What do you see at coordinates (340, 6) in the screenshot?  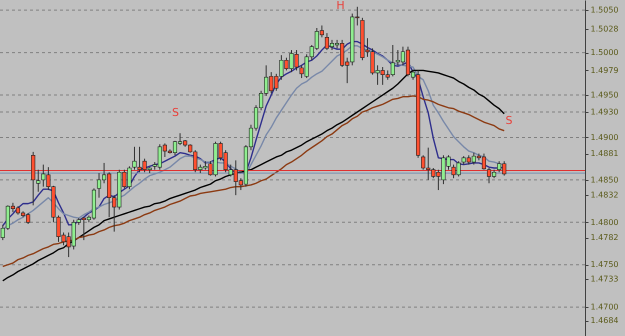 I see `annotation: H` at bounding box center [340, 6].